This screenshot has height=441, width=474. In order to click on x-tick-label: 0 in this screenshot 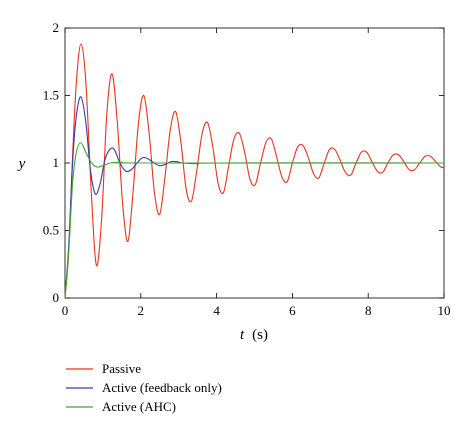, I will do `click(65, 310)`.